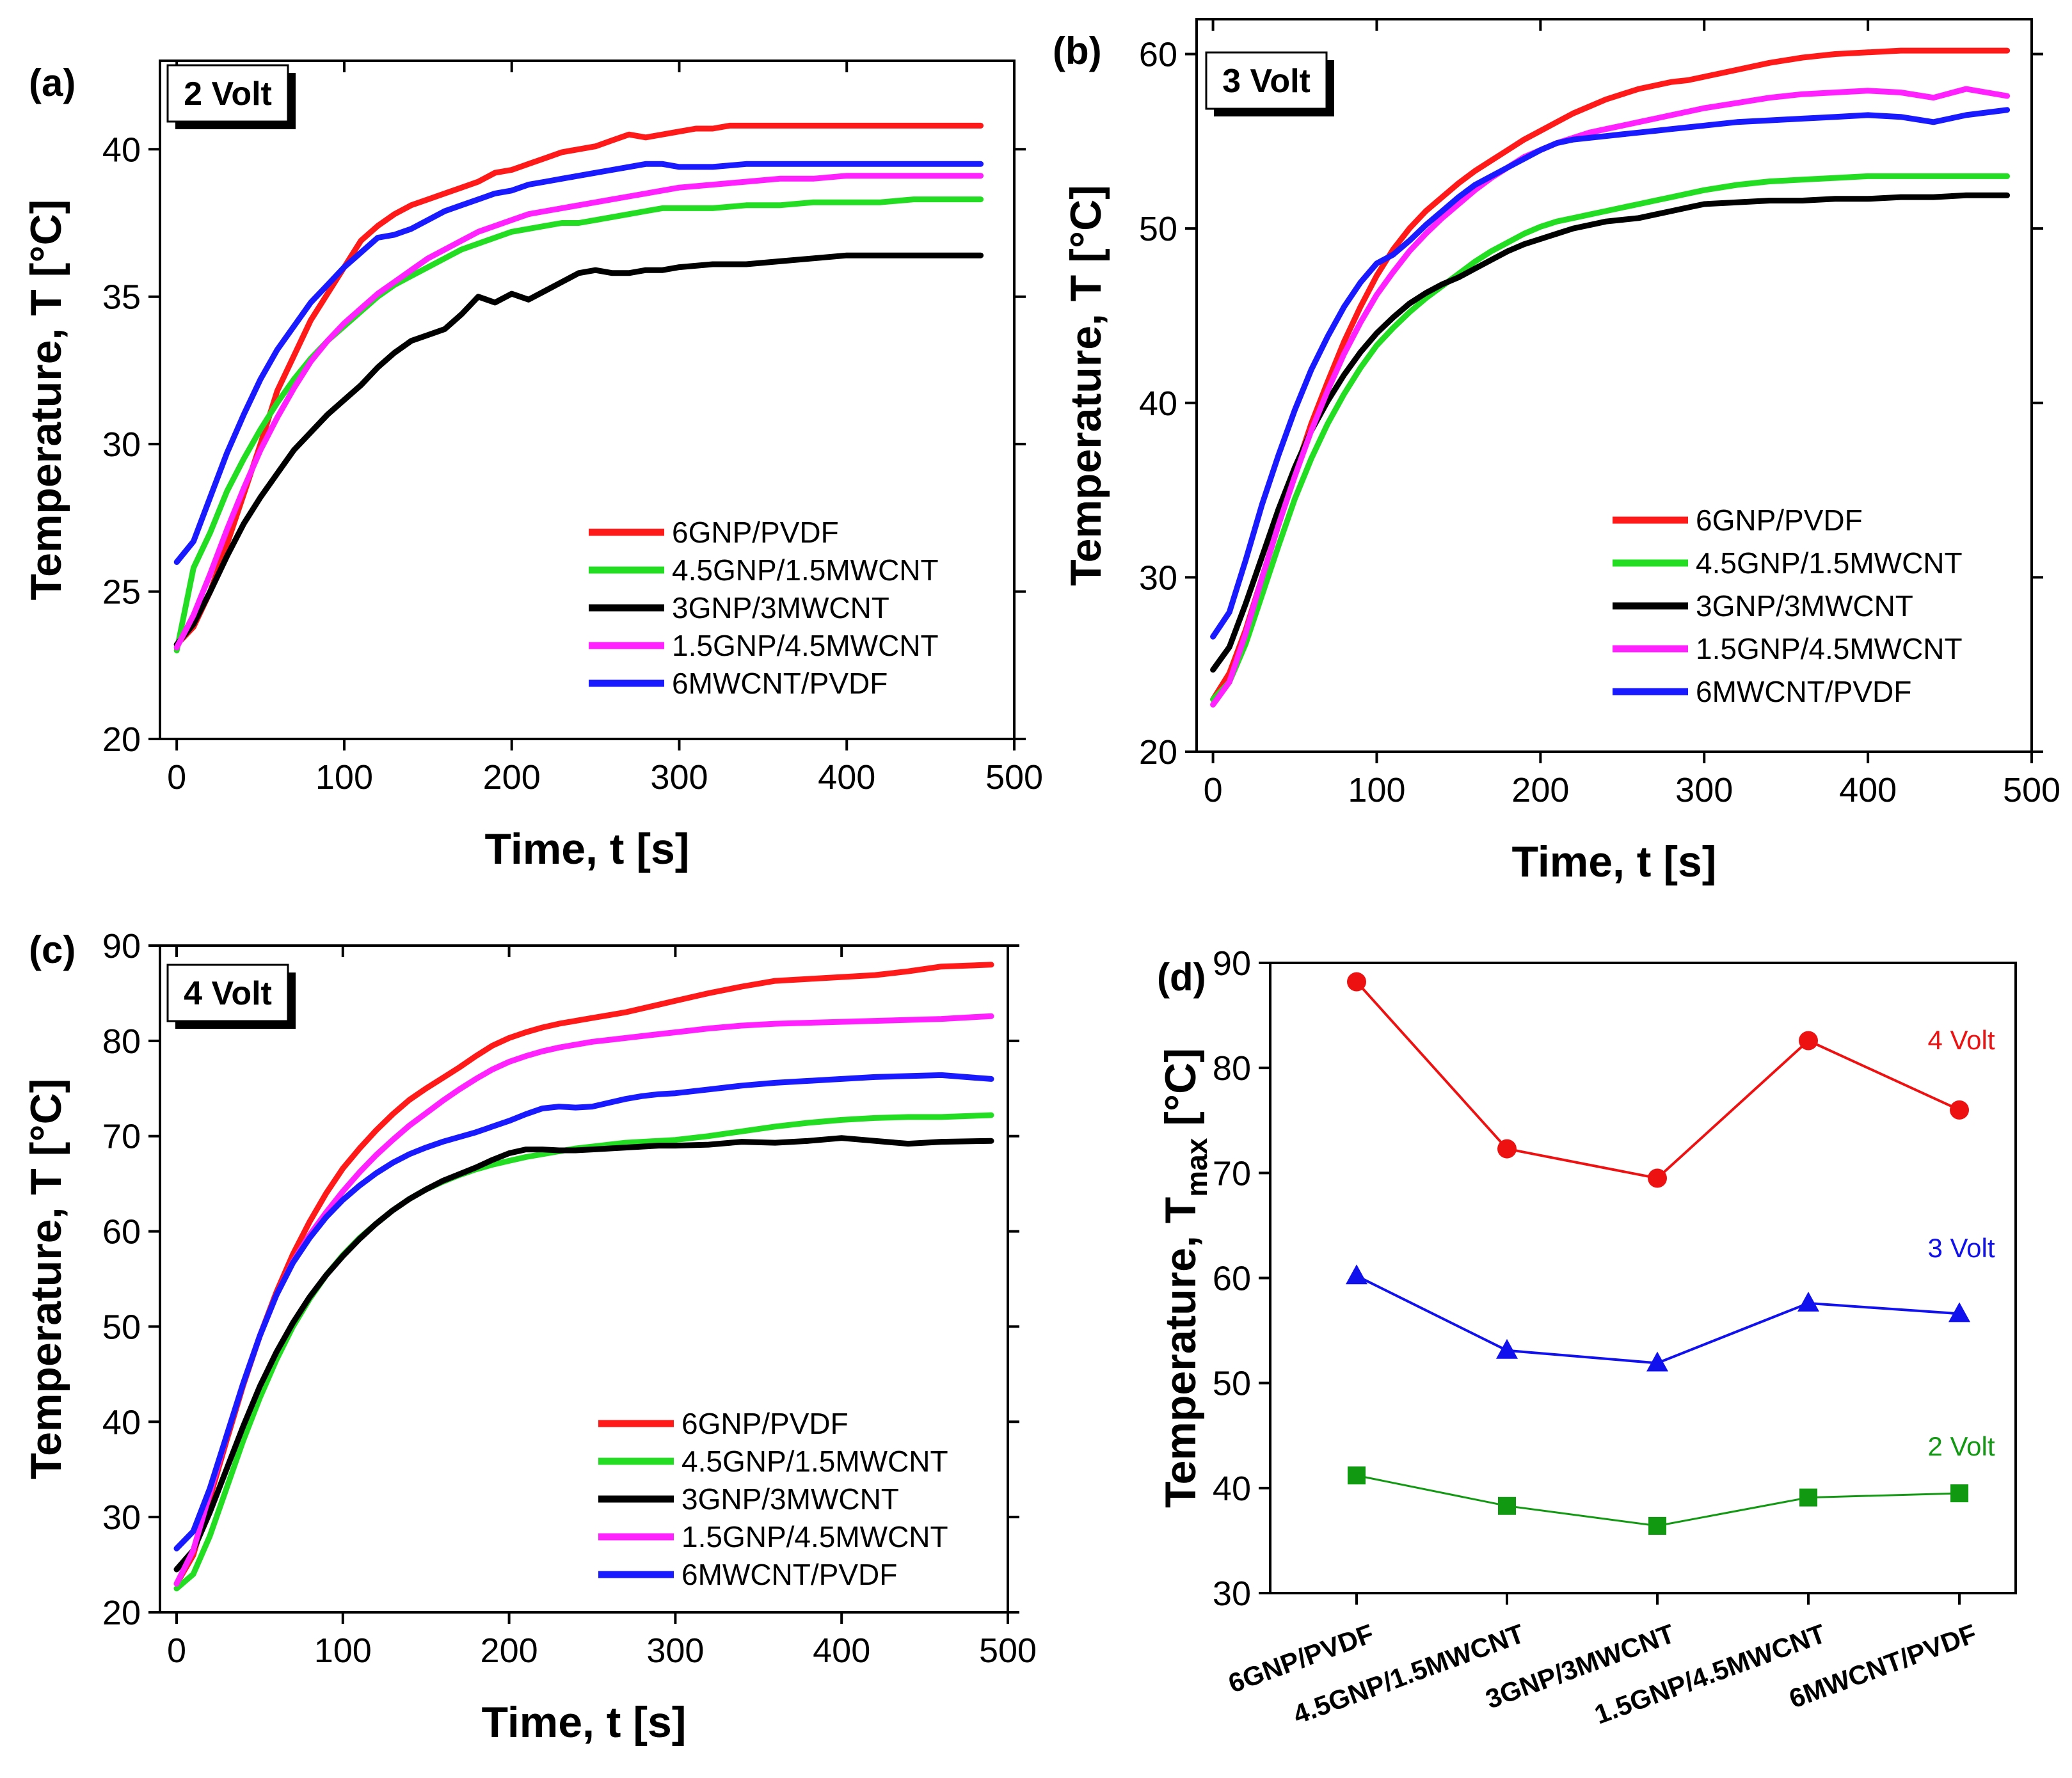 Image resolution: width=2072 pixels, height=1778 pixels. Describe the element at coordinates (53, 950) in the screenshot. I see `panel-letter: (c)` at that location.